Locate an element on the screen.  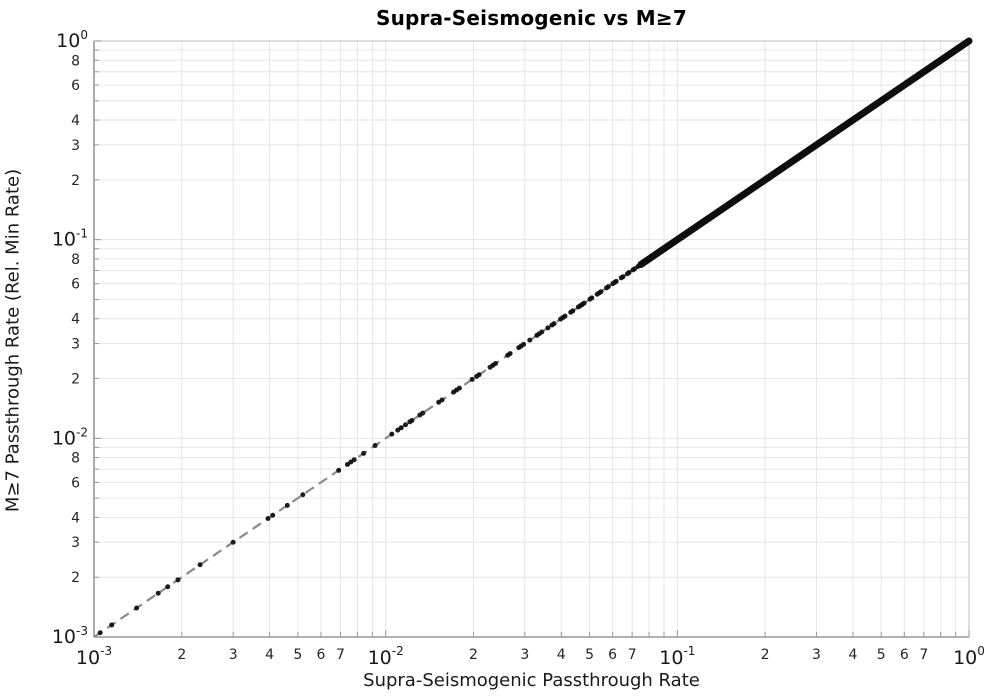
x-axis-label: Supra-Seismogenic Passthrough Rate is located at coordinates (531, 680).